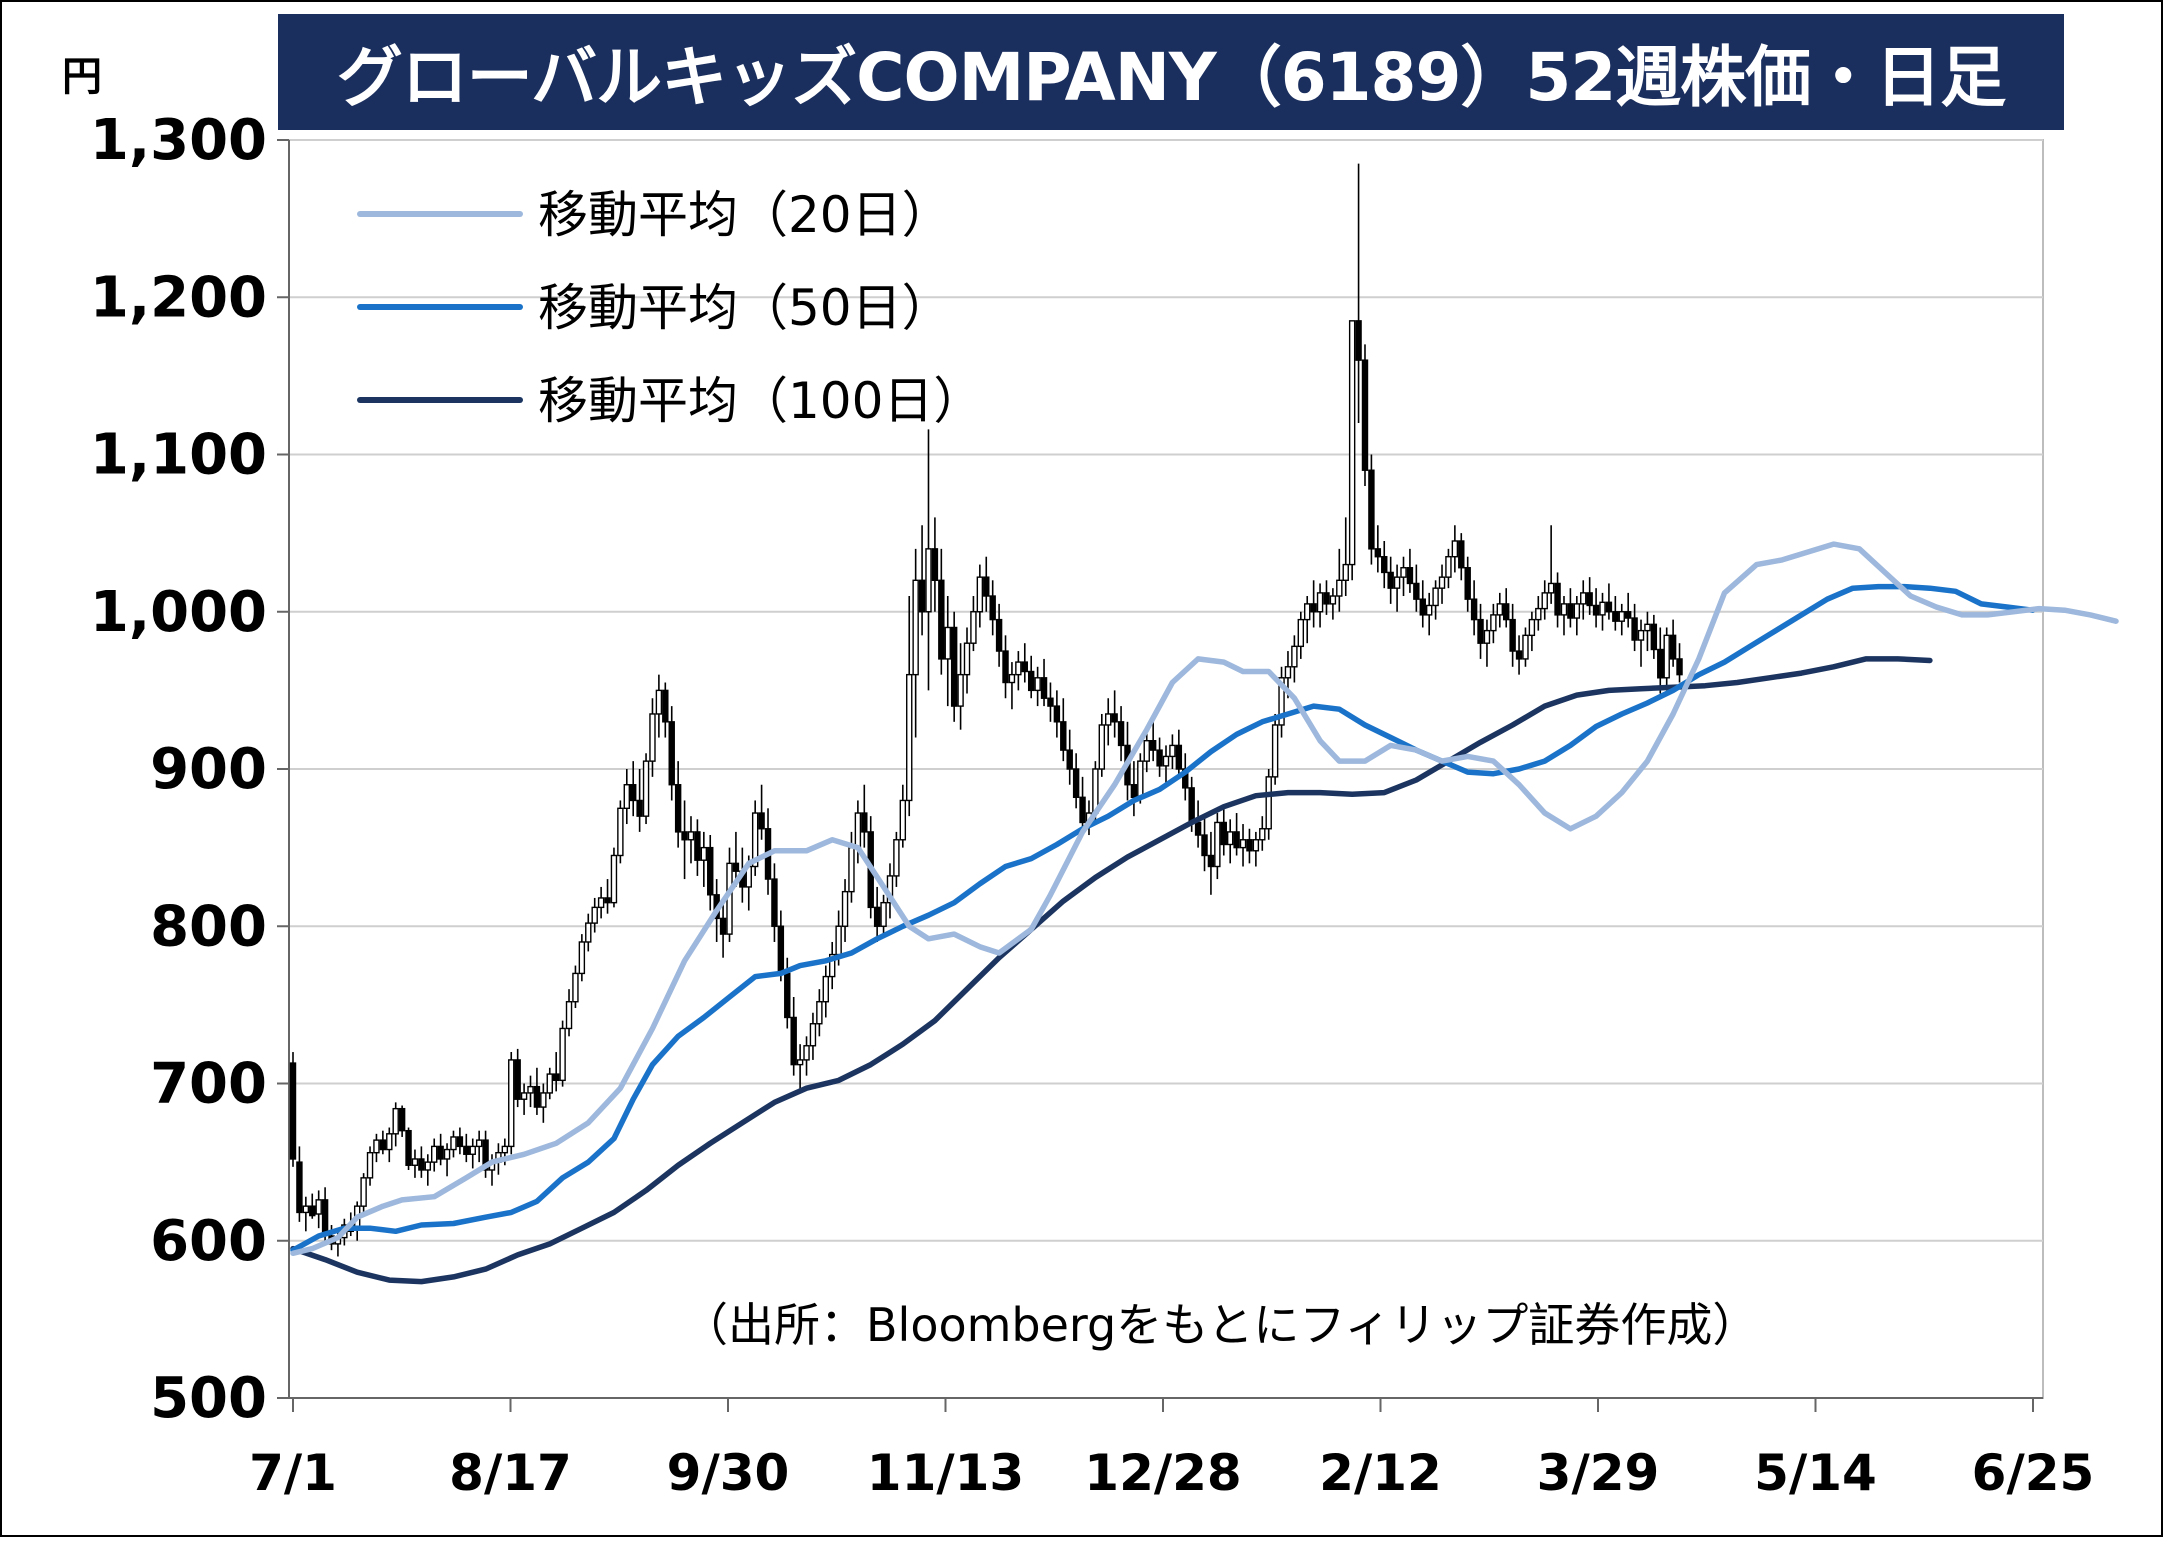 Image resolution: width=2167 pixels, height=1541 pixels. Describe the element at coordinates (1220, 1325) in the screenshot. I see `source-note: （出所：Bloombergをもとにフィリップ証券作成）` at that location.